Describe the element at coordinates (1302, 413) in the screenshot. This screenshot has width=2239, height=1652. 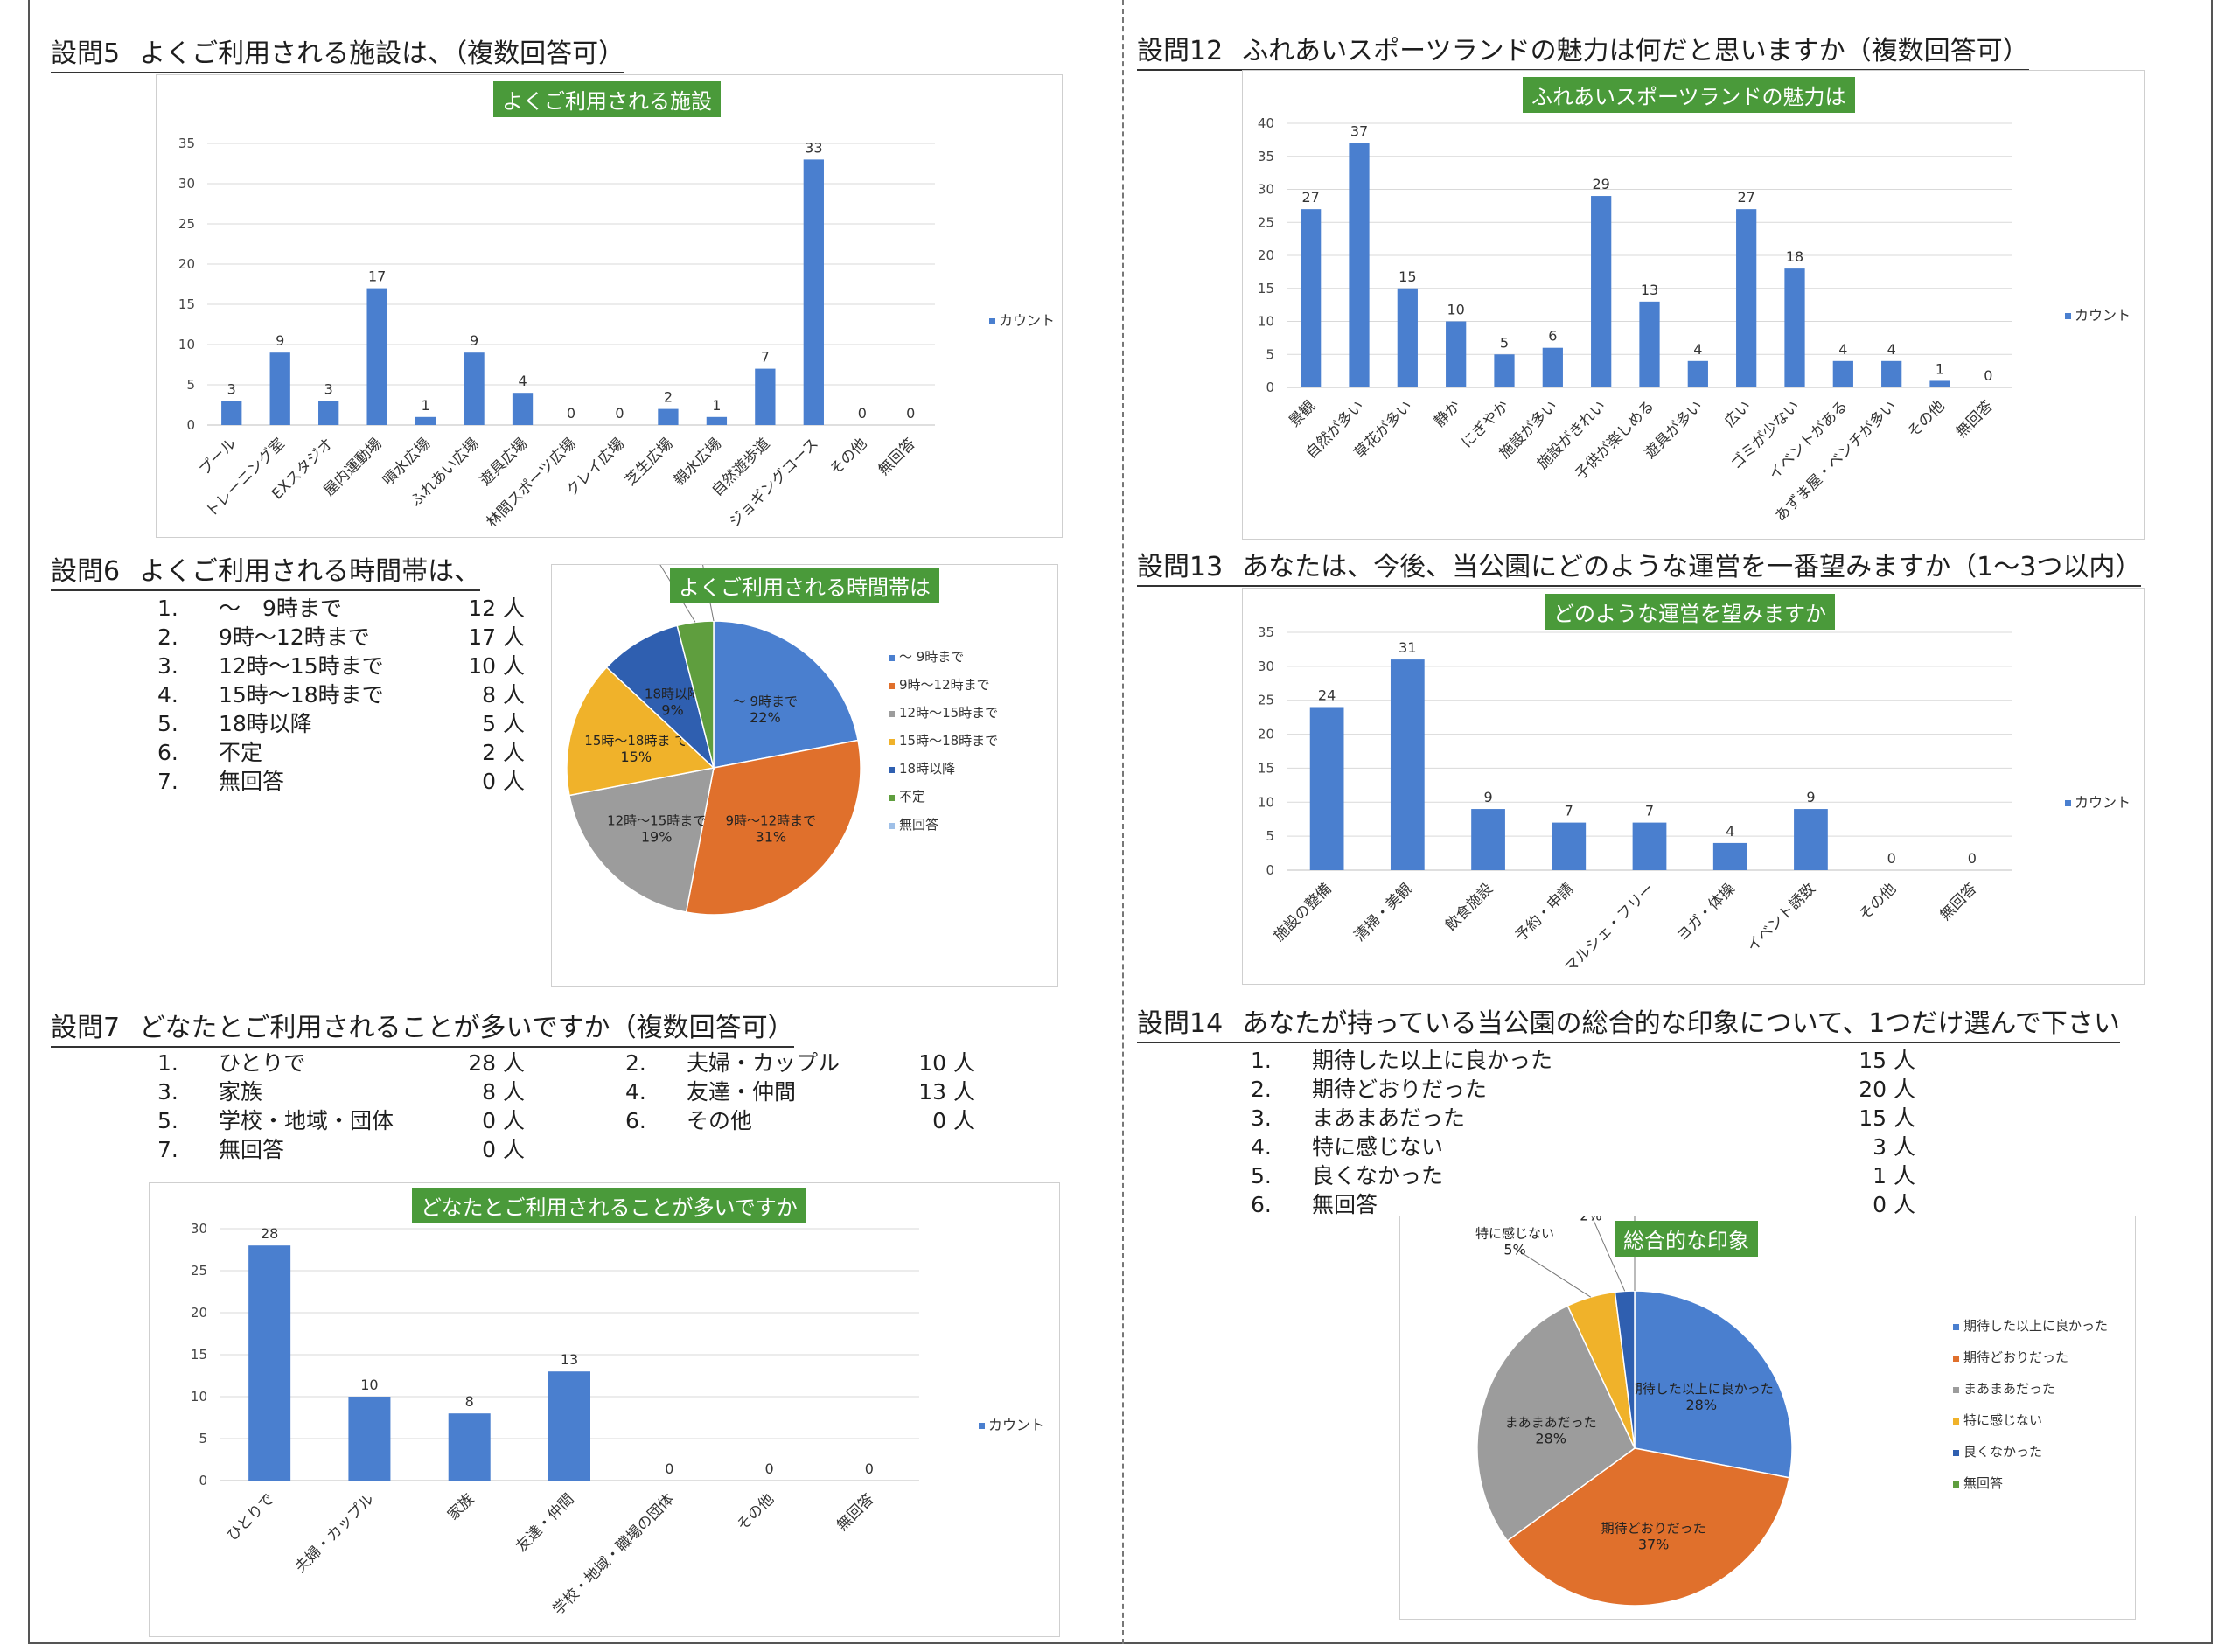
I see `category-label: 景観` at that location.